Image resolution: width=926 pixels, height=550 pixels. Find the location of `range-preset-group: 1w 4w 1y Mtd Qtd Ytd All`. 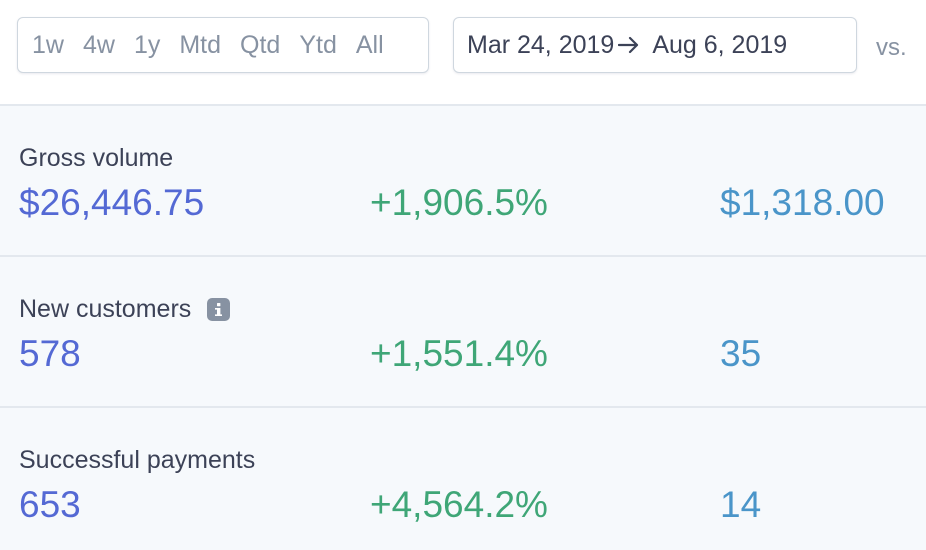

range-preset-group: 1w 4w 1y Mtd Qtd Ytd All is located at coordinates (223, 45).